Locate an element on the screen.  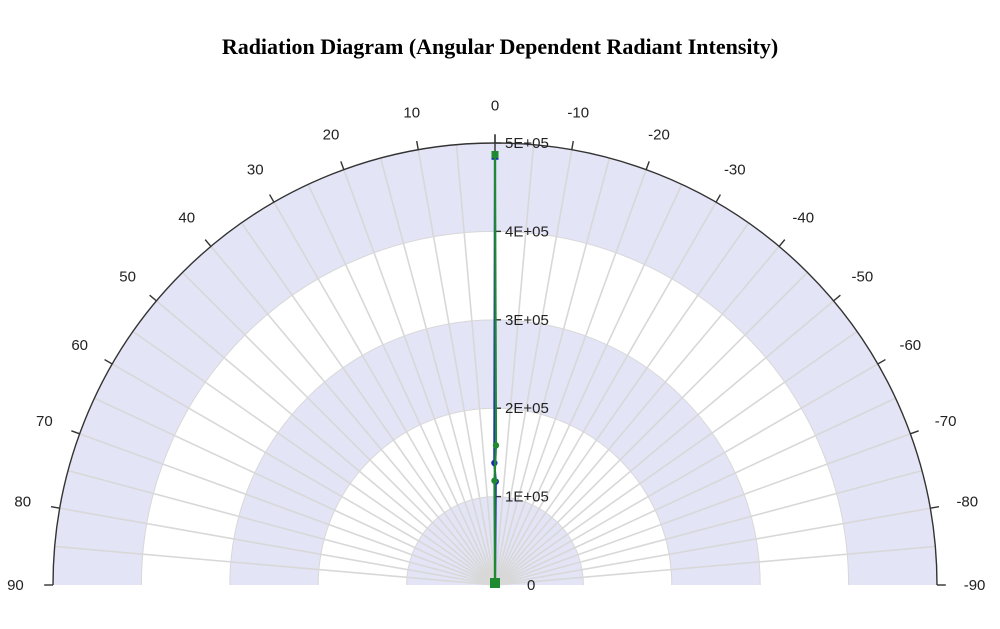
angle-tick-label: -80 is located at coordinates (967, 502).